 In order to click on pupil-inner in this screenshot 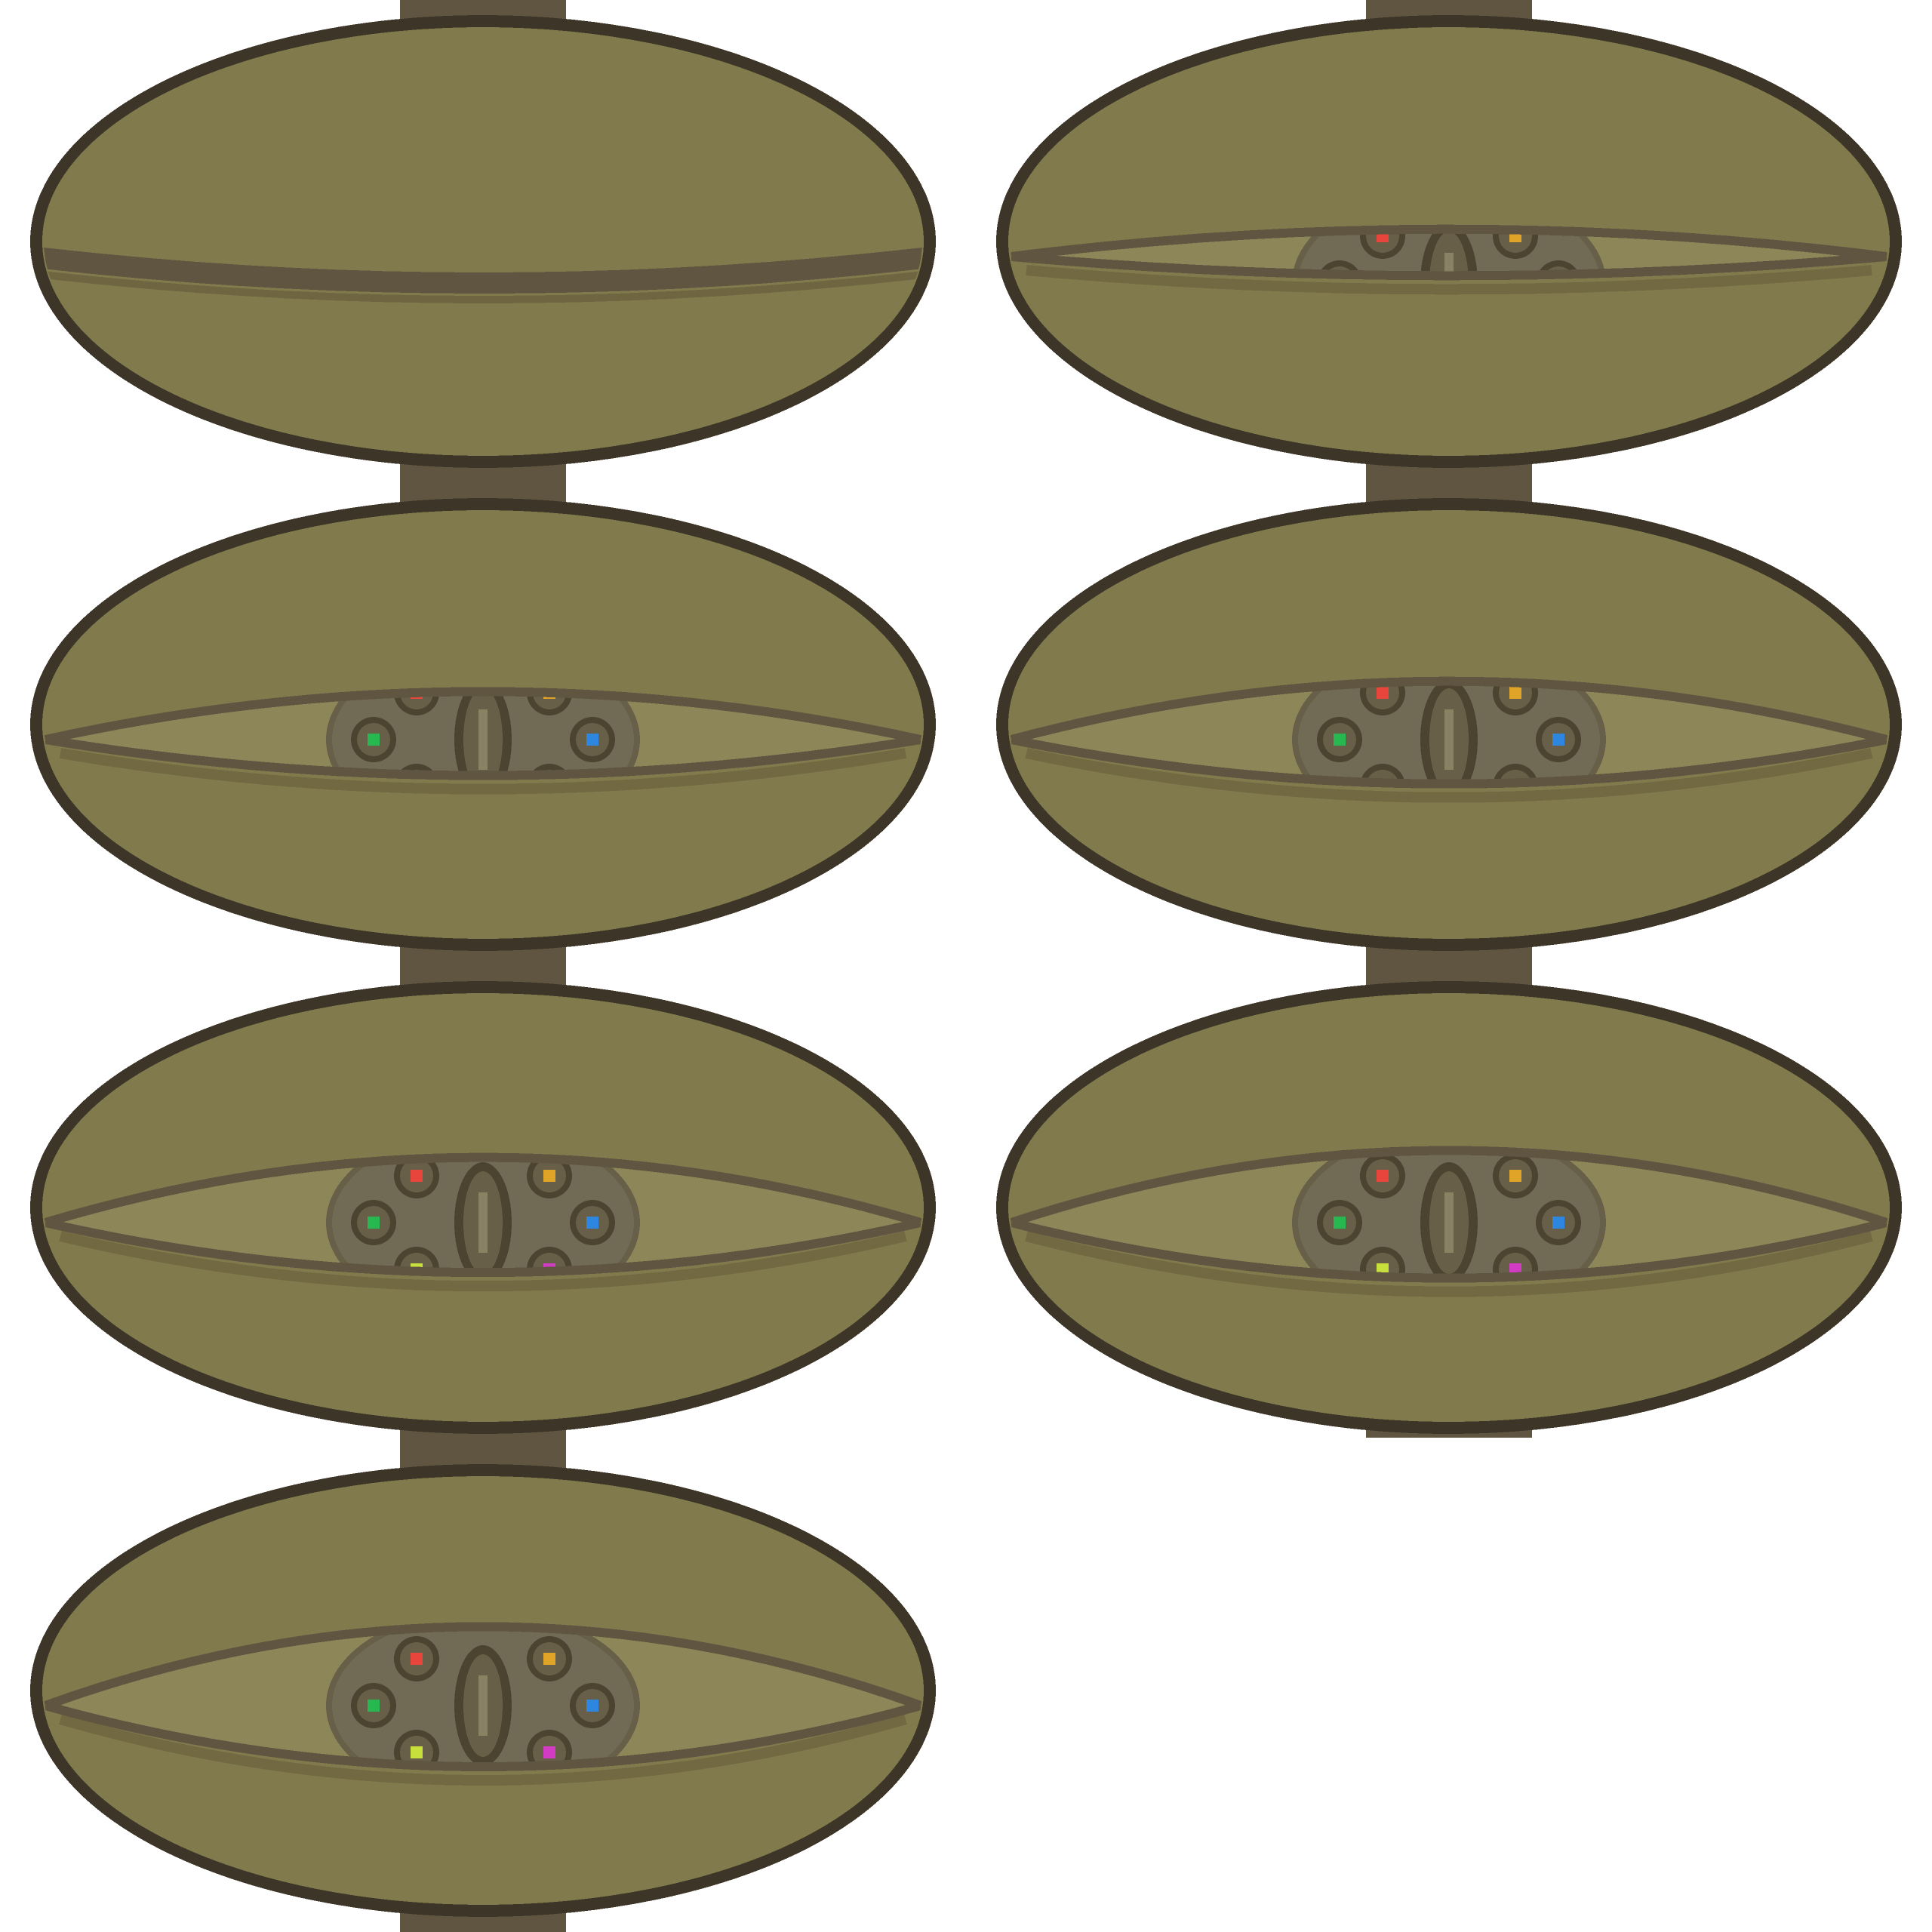, I will do `click(1449, 254)`.